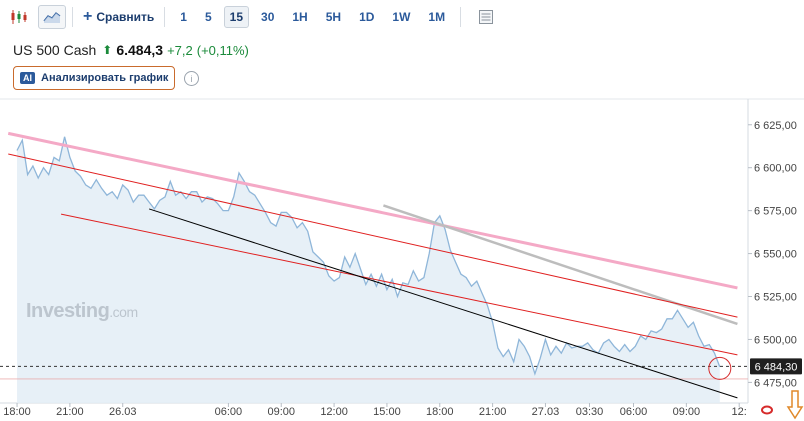 Image resolution: width=804 pixels, height=421 pixels. What do you see at coordinates (191, 78) in the screenshot?
I see `info-icon: i` at bounding box center [191, 78].